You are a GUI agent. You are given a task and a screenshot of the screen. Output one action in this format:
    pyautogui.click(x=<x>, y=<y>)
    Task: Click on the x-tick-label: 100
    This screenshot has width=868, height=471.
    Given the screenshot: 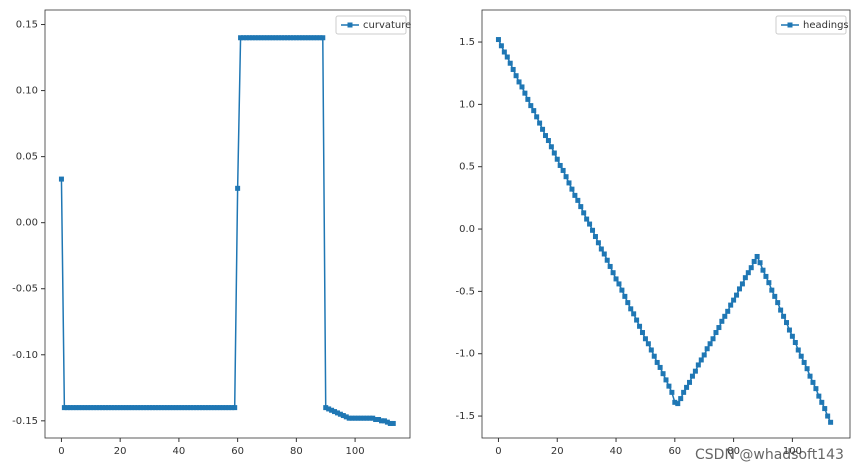 What is the action you would take?
    pyautogui.click(x=355, y=451)
    